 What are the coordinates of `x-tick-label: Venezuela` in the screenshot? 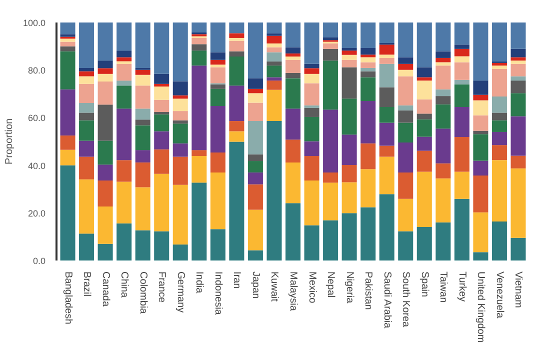 It's located at (499, 295).